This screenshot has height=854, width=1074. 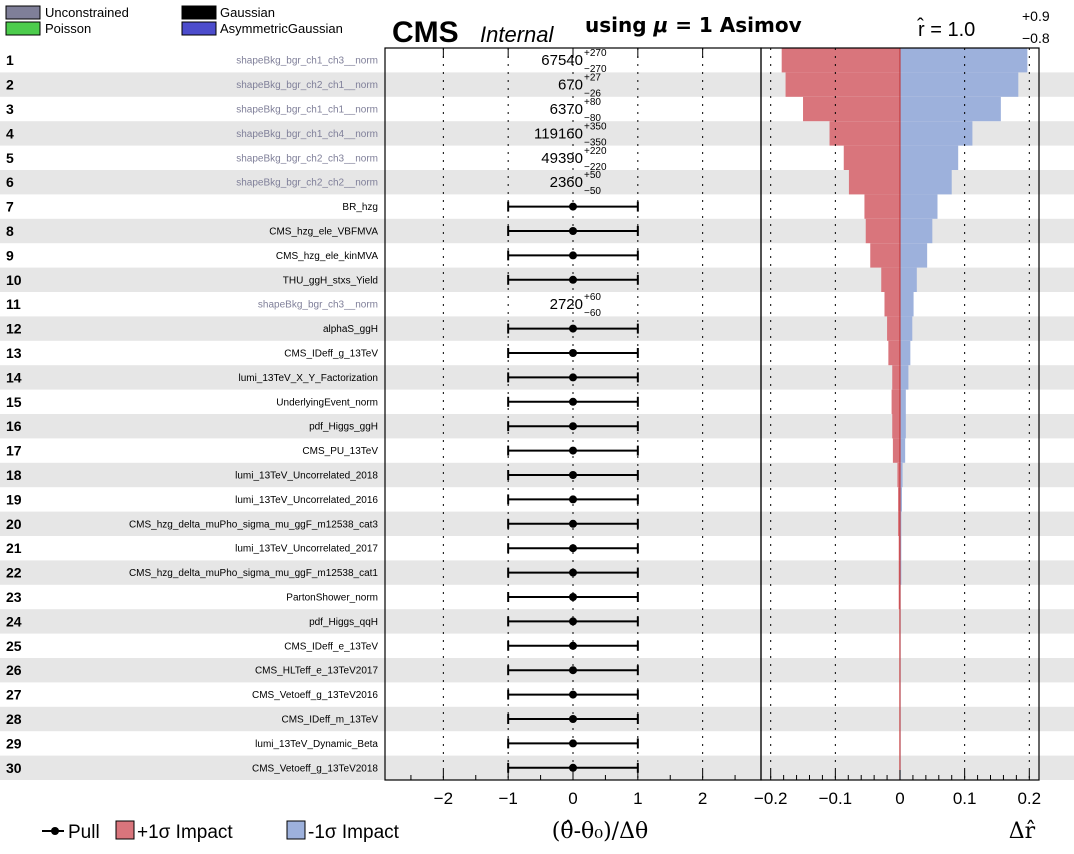 I want to click on rank-label: 20, so click(x=14, y=524).